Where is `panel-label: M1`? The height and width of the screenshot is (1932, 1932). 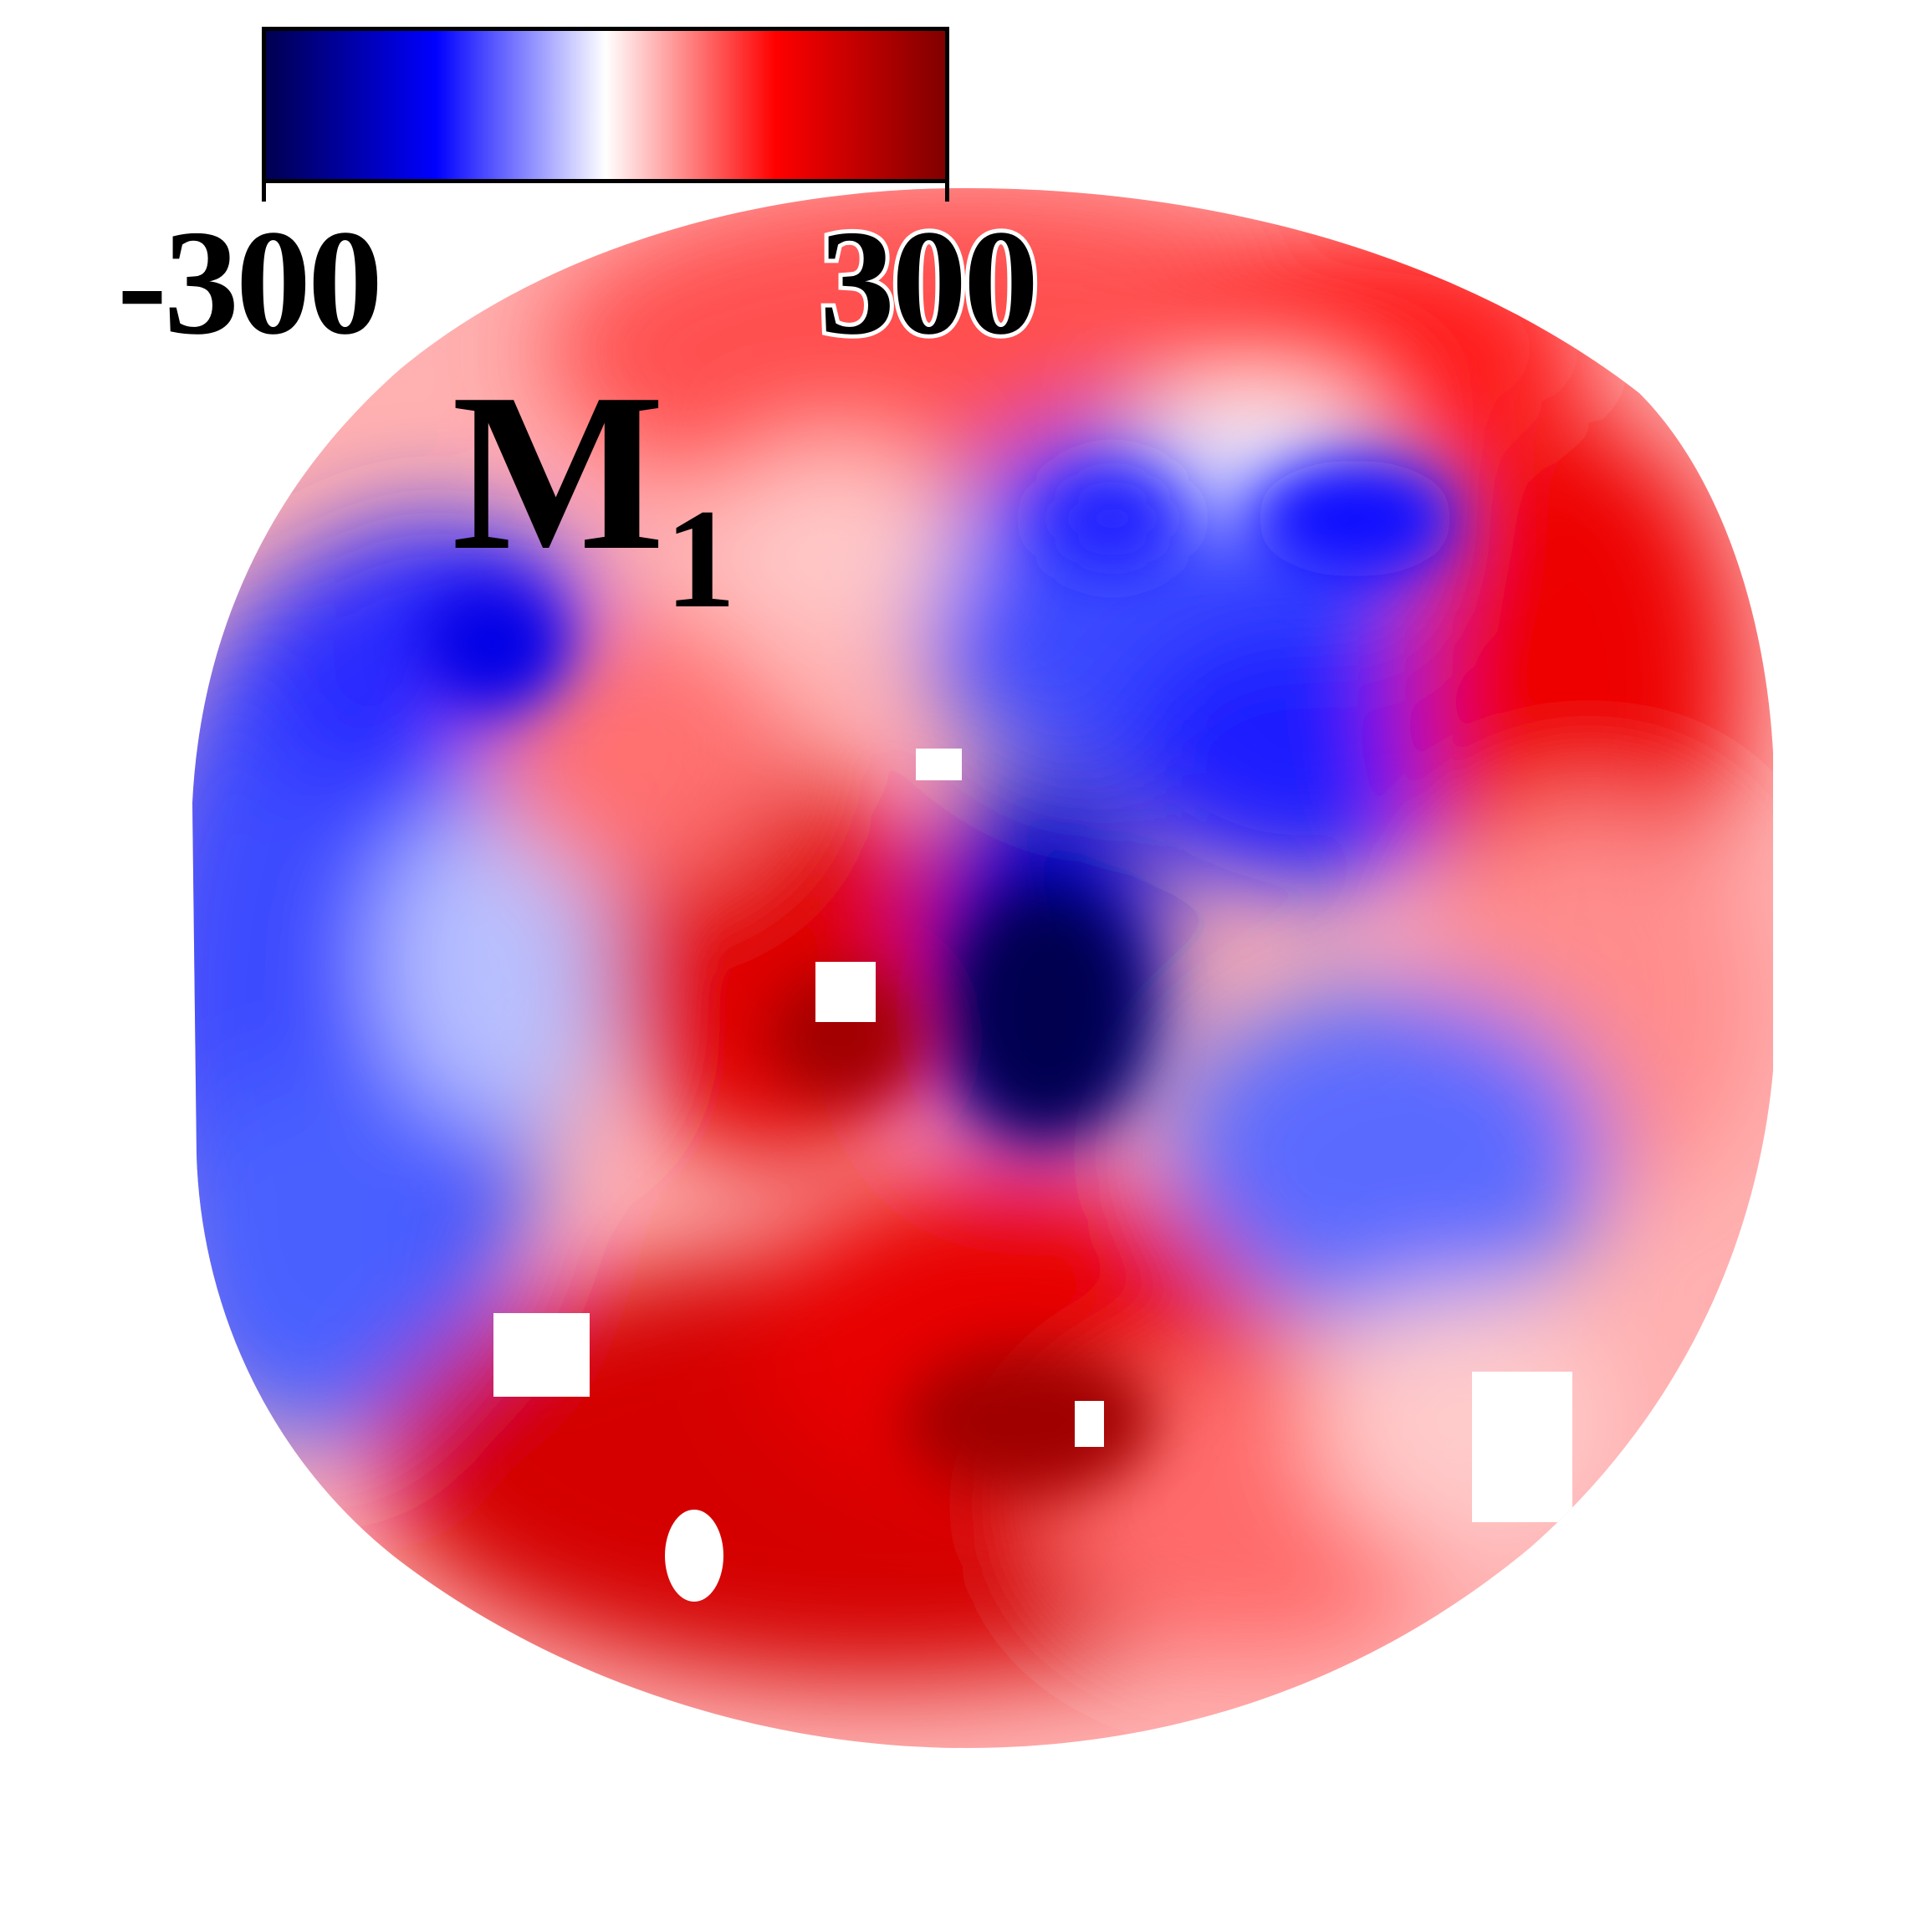
panel-label: M1 is located at coordinates (594, 495).